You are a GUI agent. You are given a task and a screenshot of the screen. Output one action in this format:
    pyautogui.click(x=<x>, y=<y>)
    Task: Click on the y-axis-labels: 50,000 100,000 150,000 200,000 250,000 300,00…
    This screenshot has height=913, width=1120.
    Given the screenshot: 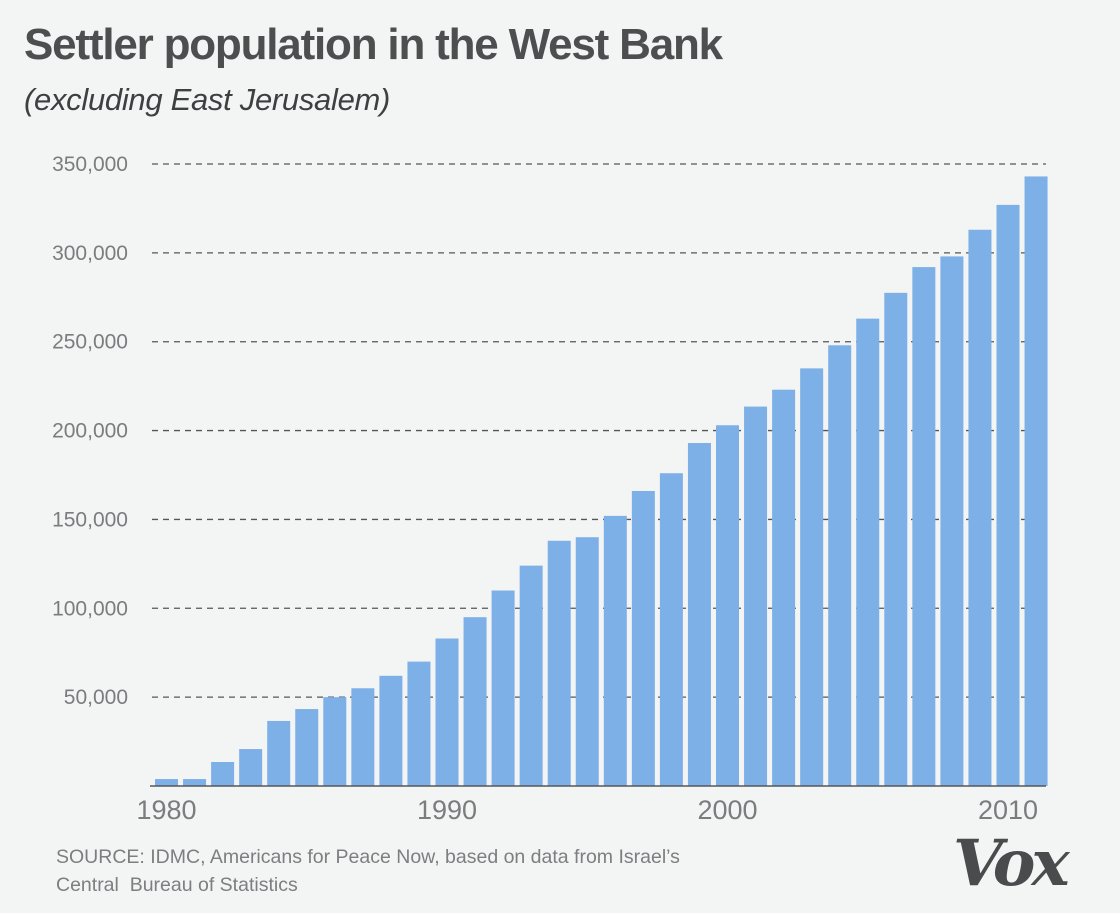 What is the action you would take?
    pyautogui.click(x=90, y=431)
    